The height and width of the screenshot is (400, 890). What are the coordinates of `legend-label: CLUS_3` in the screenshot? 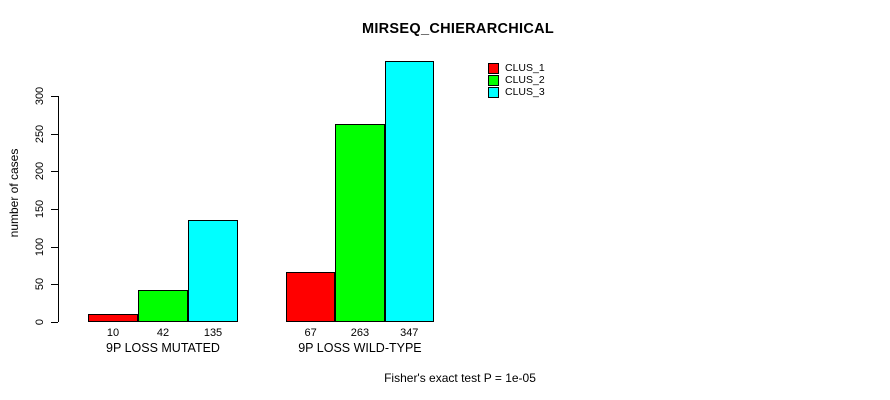 It's located at (525, 92).